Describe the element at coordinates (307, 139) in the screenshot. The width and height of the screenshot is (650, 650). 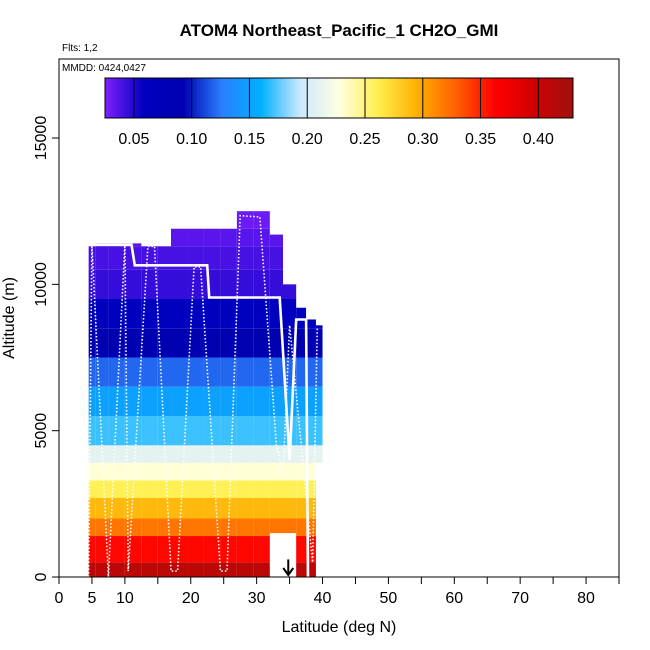
I see `colorbar-tick-label: 0.20` at that location.